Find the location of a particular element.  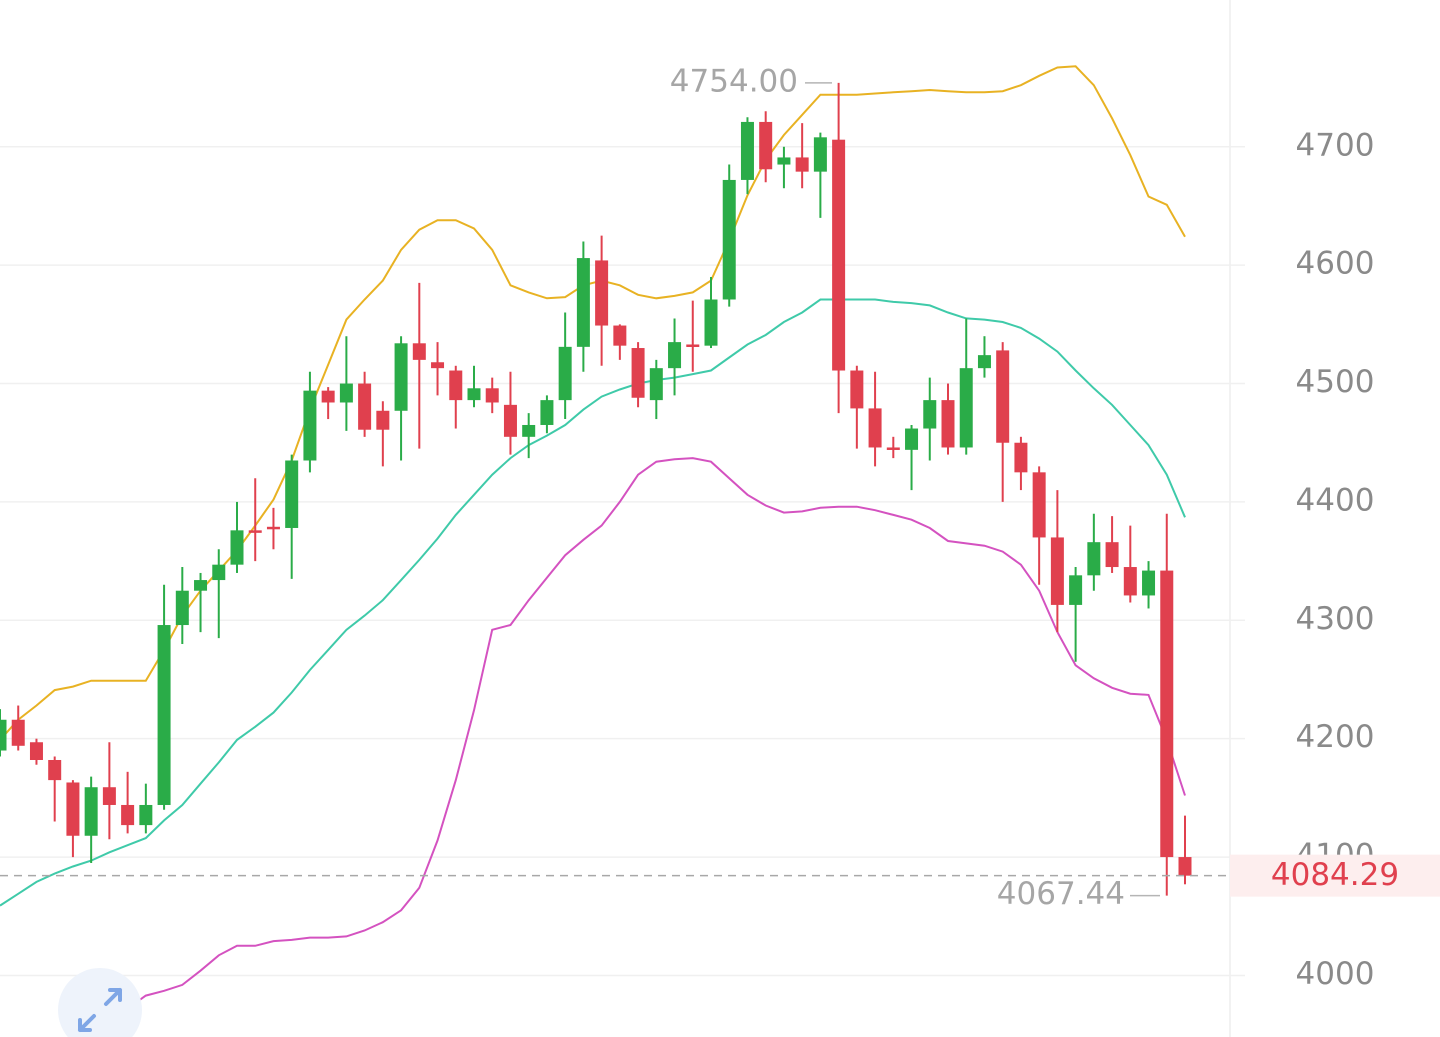

y-tick-label: 4500 is located at coordinates (1335, 382).